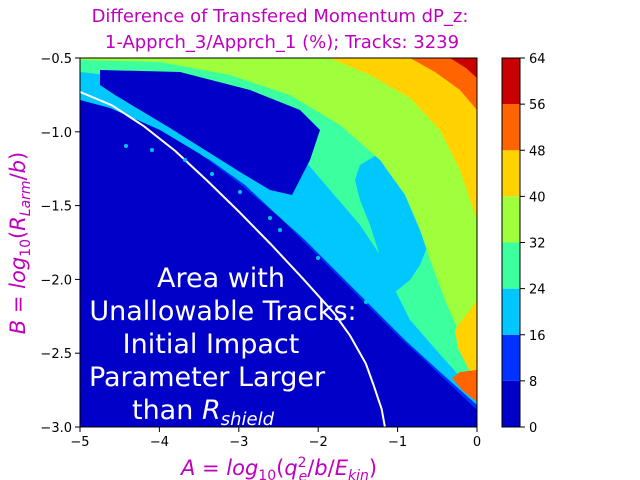  I want to click on y-tick-label: −0.5, so click(56, 59).